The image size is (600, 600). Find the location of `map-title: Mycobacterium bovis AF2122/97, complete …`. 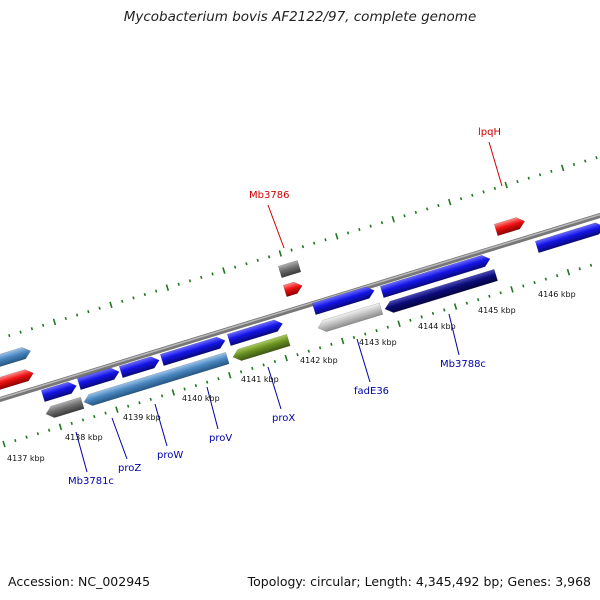

map-title: Mycobacterium bovis AF2122/97, complete … is located at coordinates (300, 17).